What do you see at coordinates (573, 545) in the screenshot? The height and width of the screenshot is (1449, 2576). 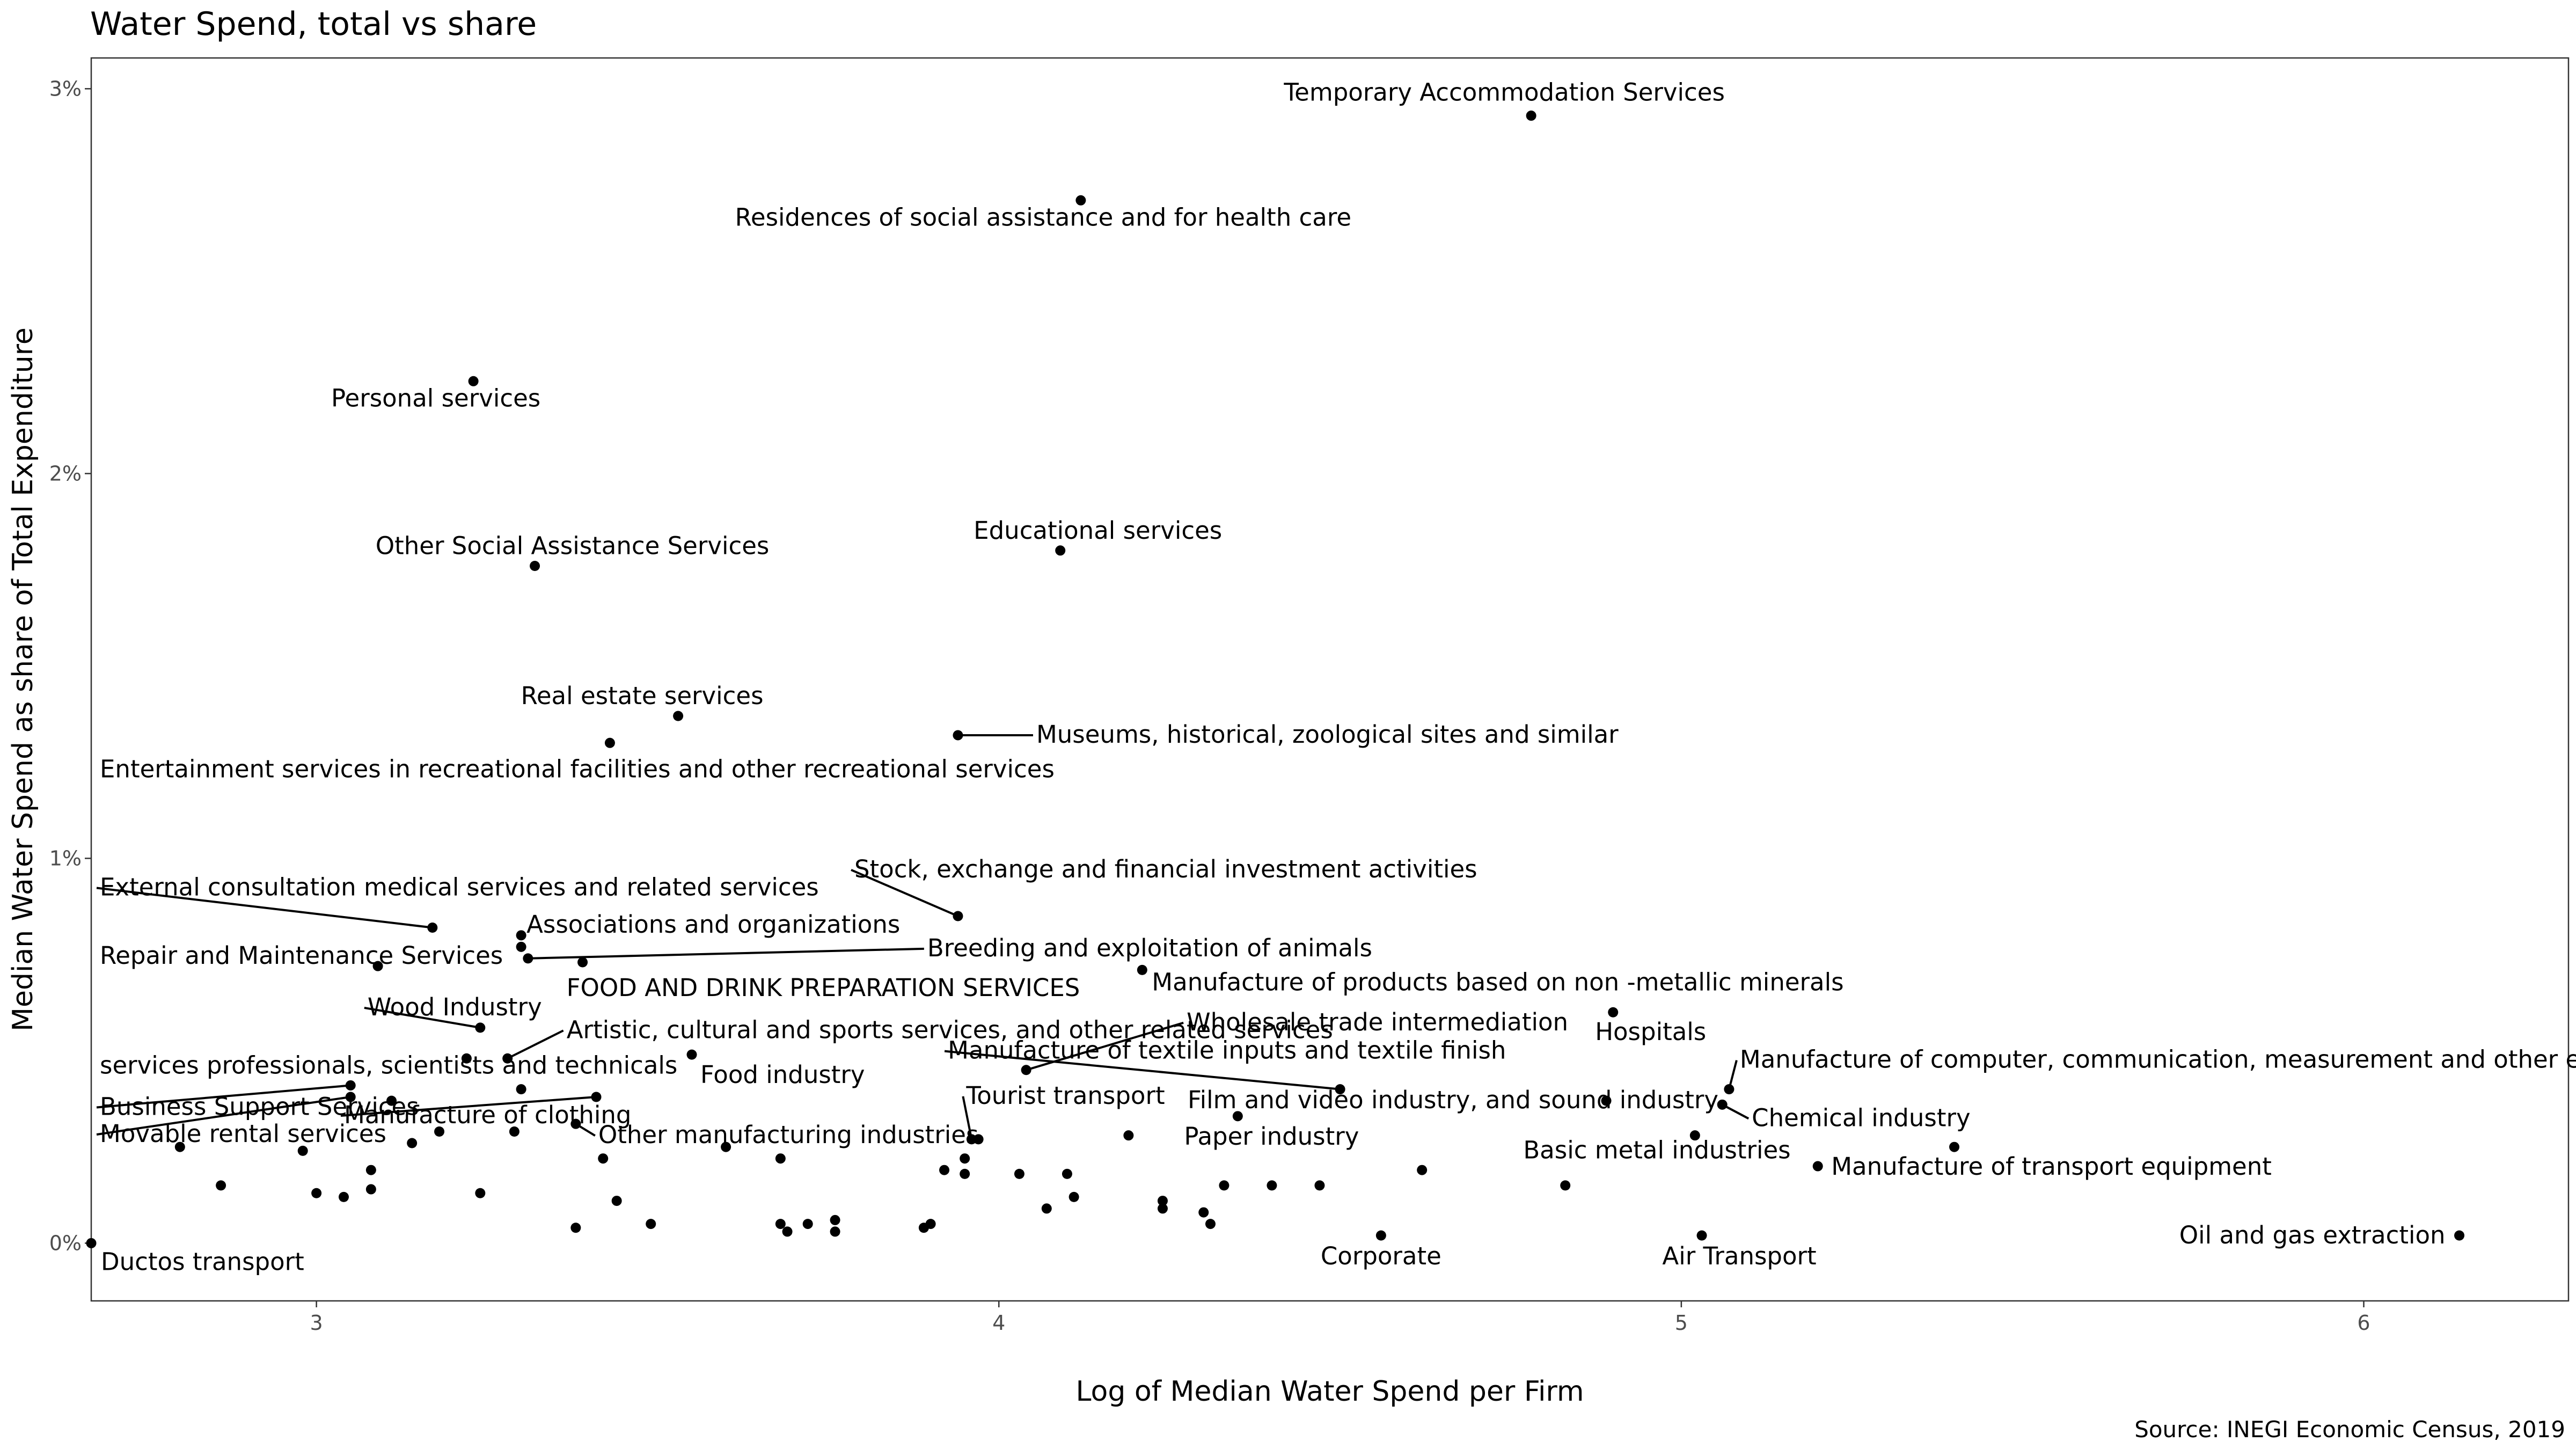 I see `point-label: Other Social Assistance Services` at bounding box center [573, 545].